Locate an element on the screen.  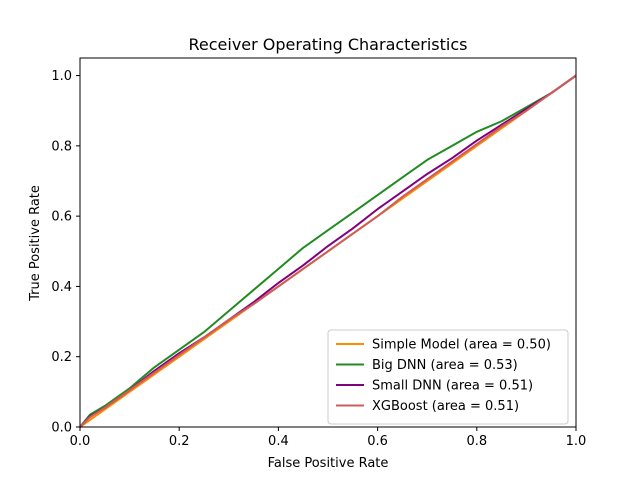
y-tick-label: 0.4 is located at coordinates (61, 287).